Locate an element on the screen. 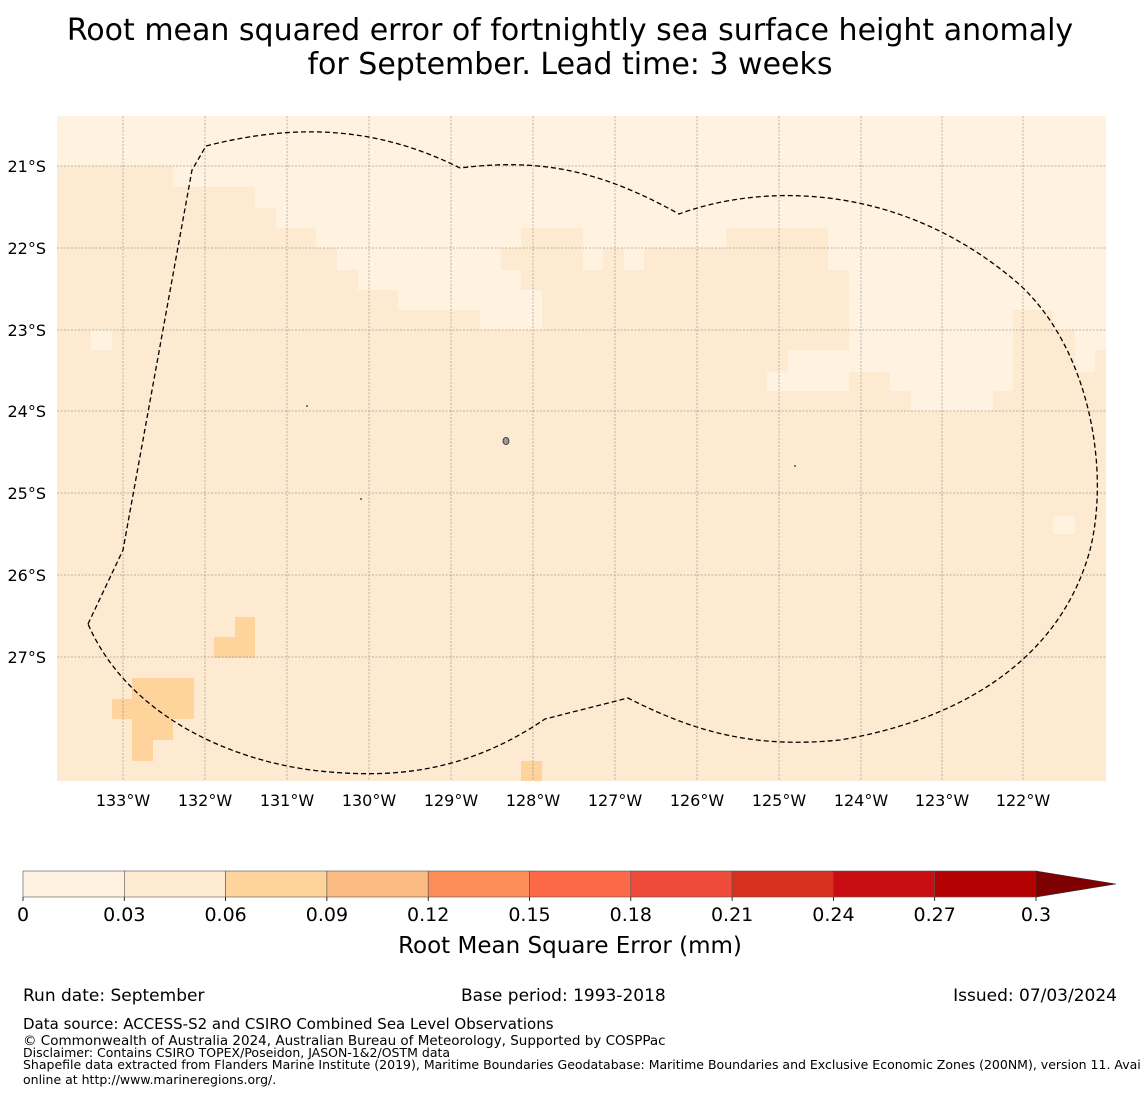 This screenshot has height=1095, width=1140. lon-tick-label: 129°W is located at coordinates (451, 800).